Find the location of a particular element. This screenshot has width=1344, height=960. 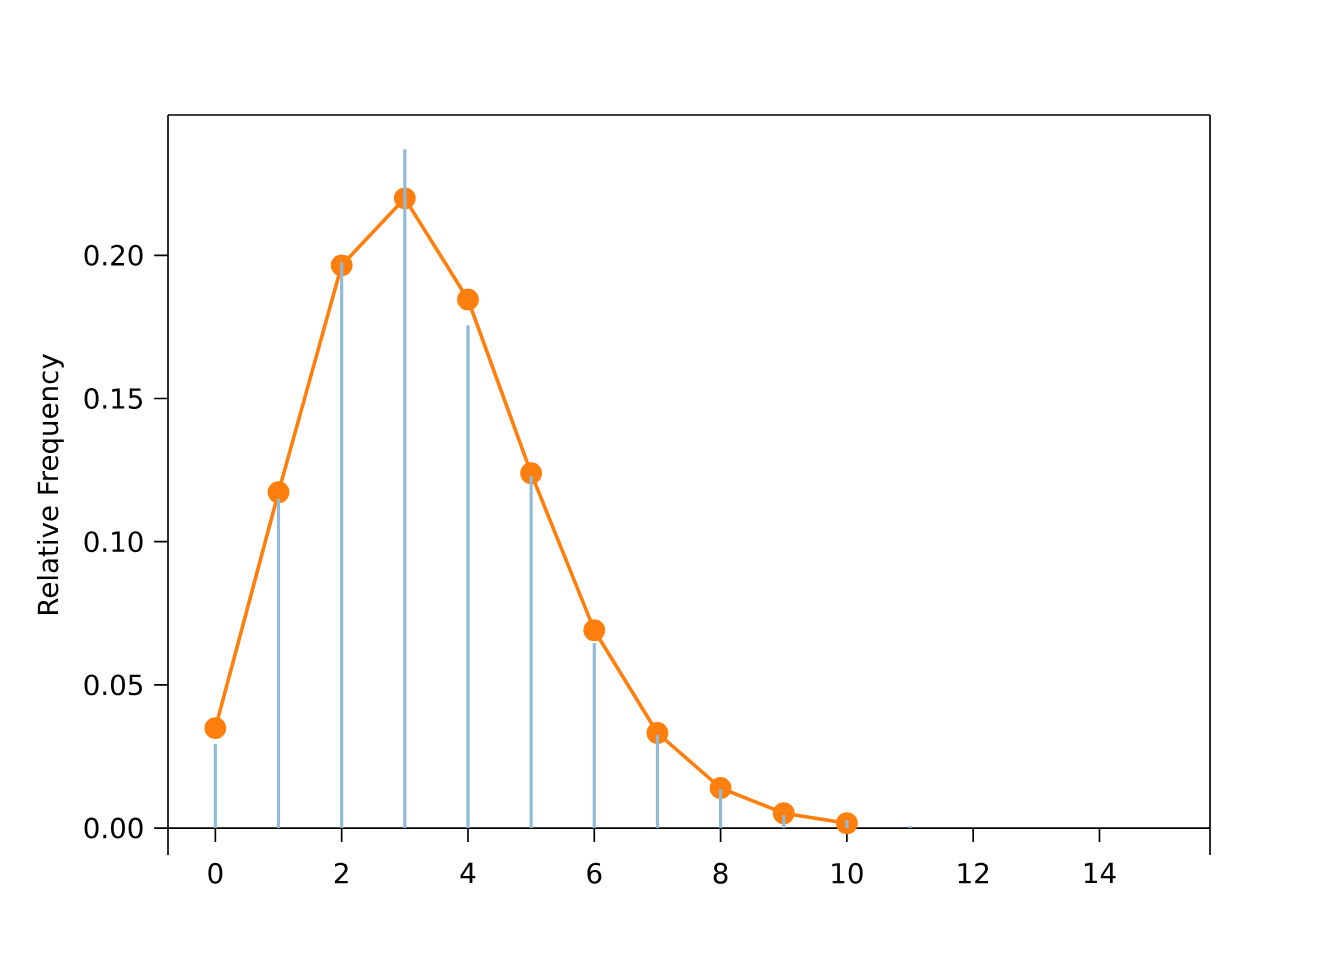

y-tick-label: 0.20 is located at coordinates (113, 255).